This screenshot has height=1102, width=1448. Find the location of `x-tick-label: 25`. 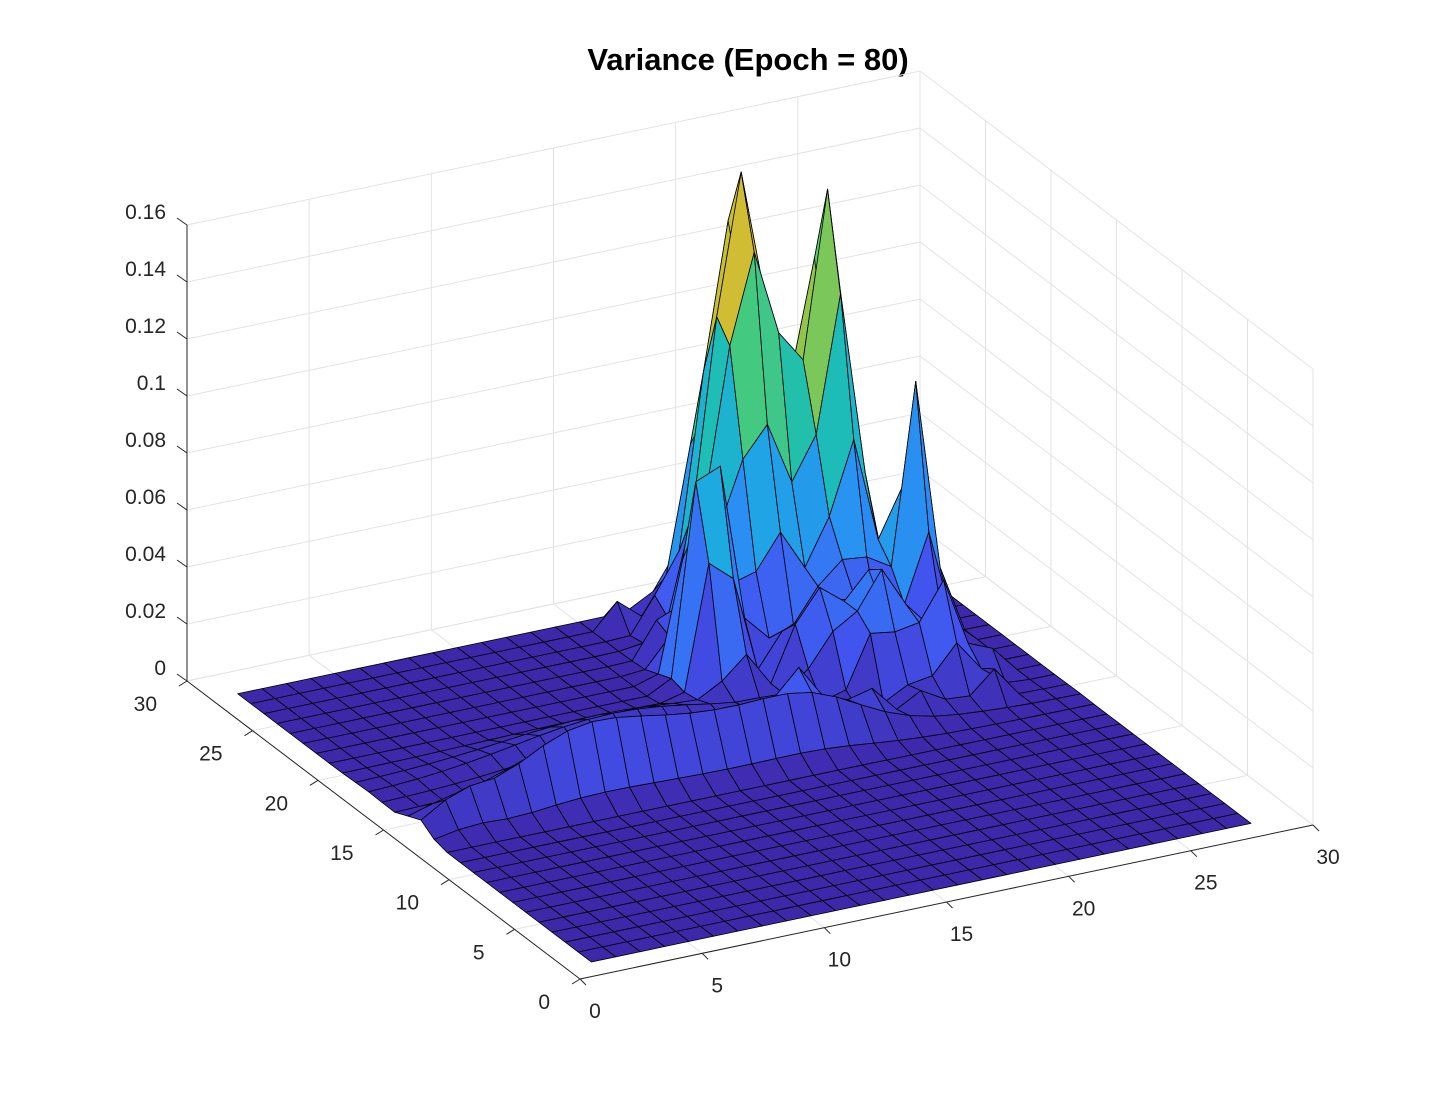

x-tick-label: 25 is located at coordinates (1205, 883).